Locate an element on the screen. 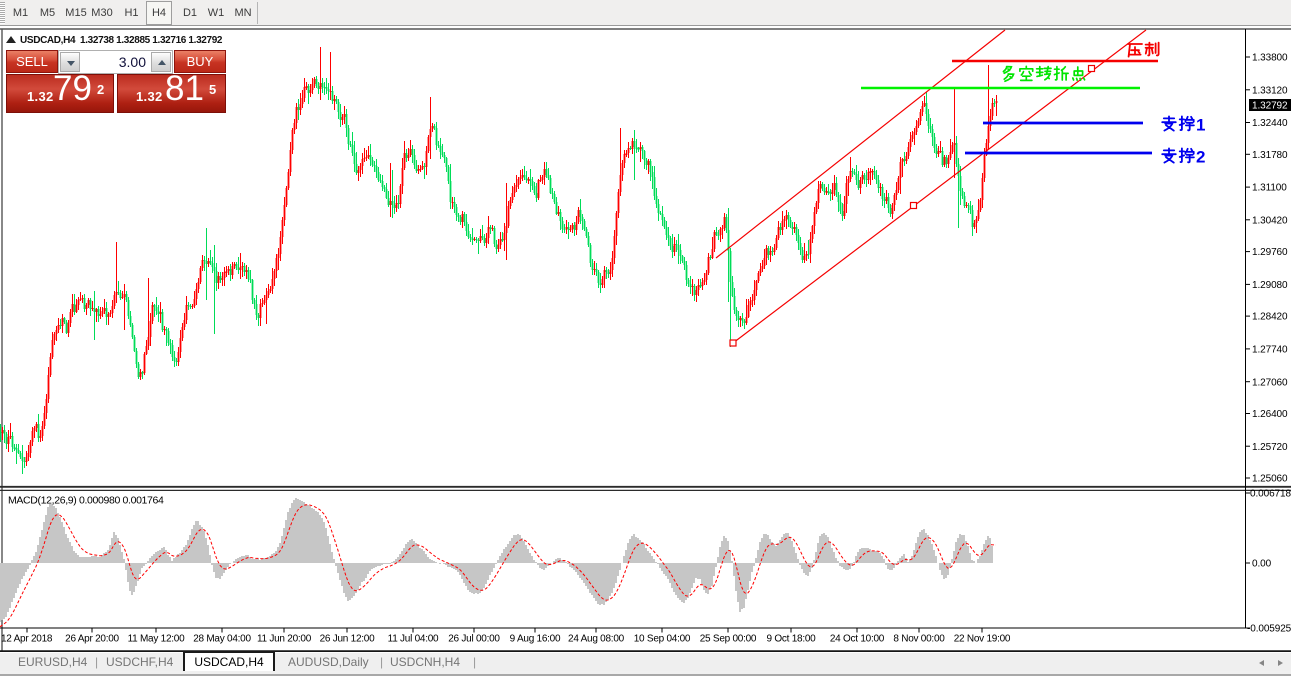 The height and width of the screenshot is (676, 1291). svg-text: 26 Apr 20:00 is located at coordinates (92, 639).